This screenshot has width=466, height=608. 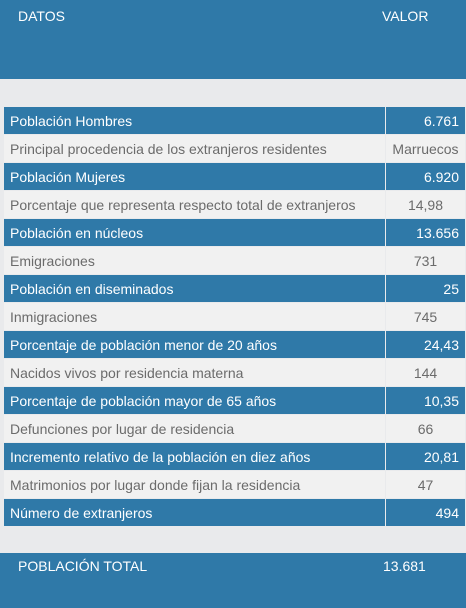 I want to click on row-label: Población en núcleos, so click(x=194, y=232).